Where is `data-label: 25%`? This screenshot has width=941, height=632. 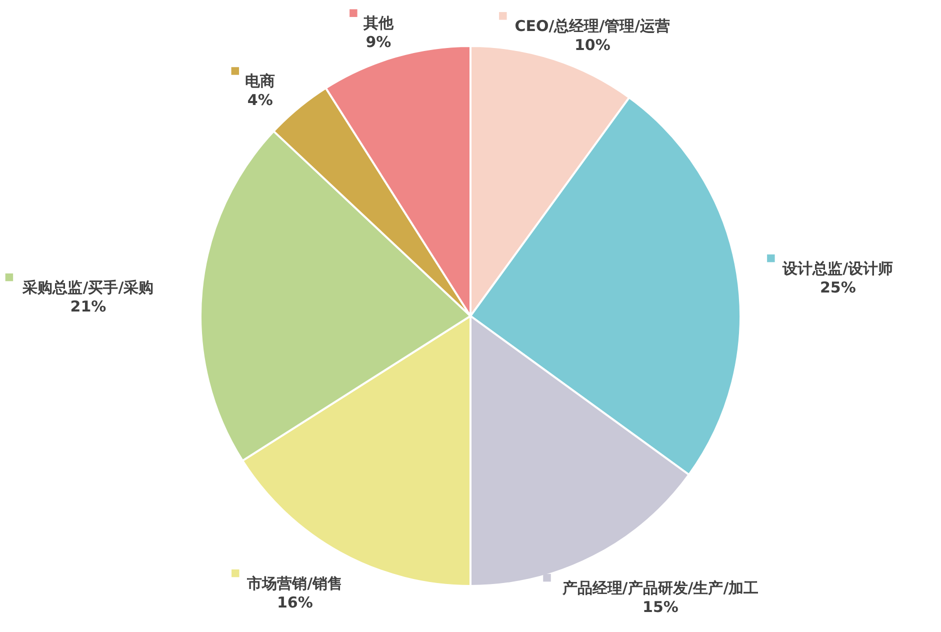
data-label: 25% is located at coordinates (838, 287).